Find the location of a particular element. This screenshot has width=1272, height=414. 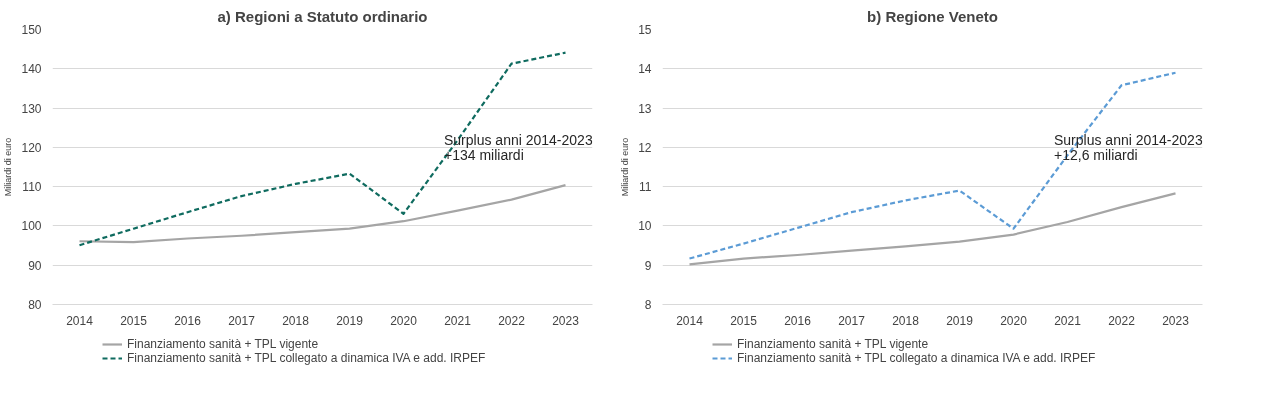

chart-title: b) Regione Veneto is located at coordinates (932, 16).